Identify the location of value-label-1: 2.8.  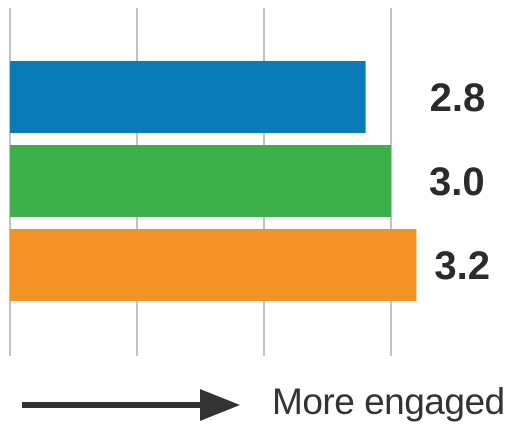
(458, 98).